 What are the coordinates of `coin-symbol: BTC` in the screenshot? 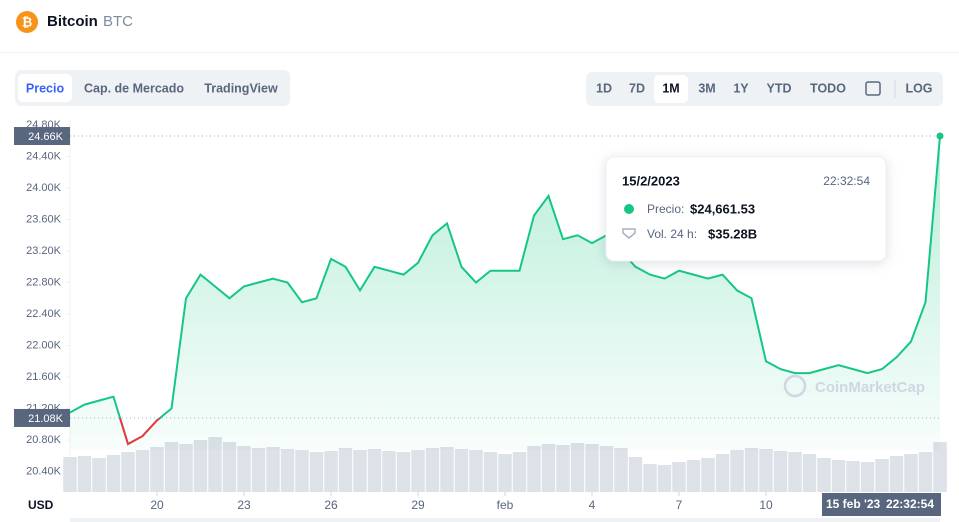 It's located at (118, 21).